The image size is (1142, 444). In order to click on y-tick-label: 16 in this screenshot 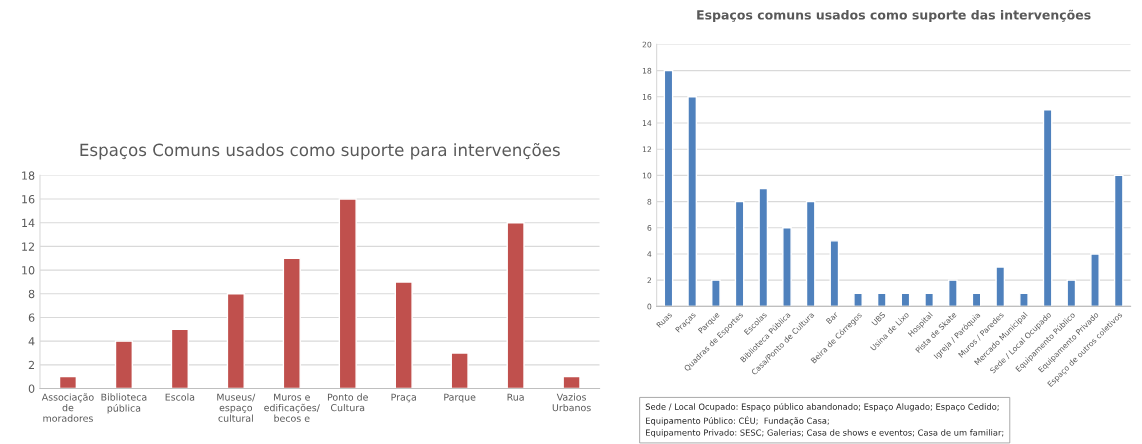, I will do `click(28, 199)`.